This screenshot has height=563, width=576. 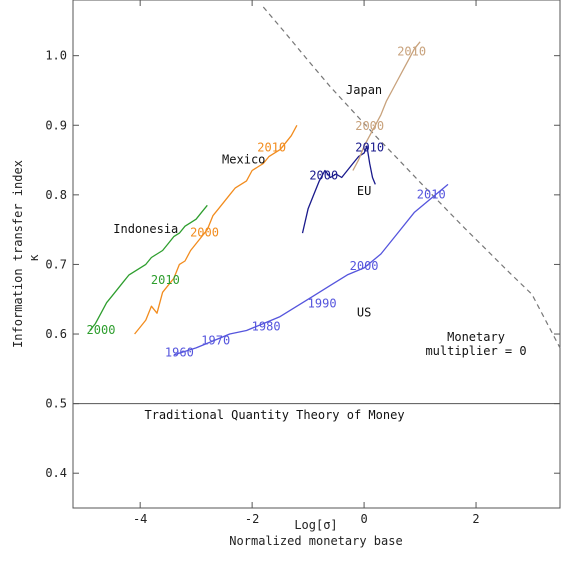 I want to click on year-label: 1990, so click(x=322, y=304).